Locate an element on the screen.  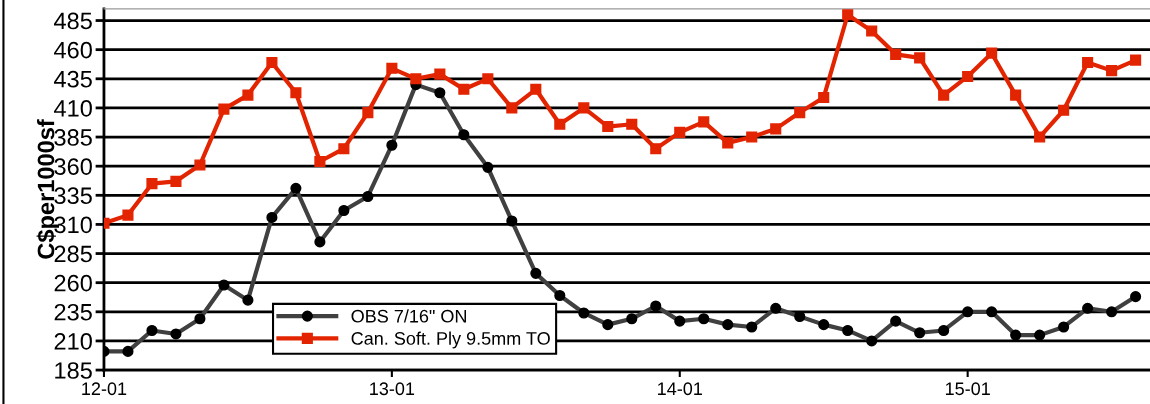
x-tick-label: 13-01 is located at coordinates (392, 389).